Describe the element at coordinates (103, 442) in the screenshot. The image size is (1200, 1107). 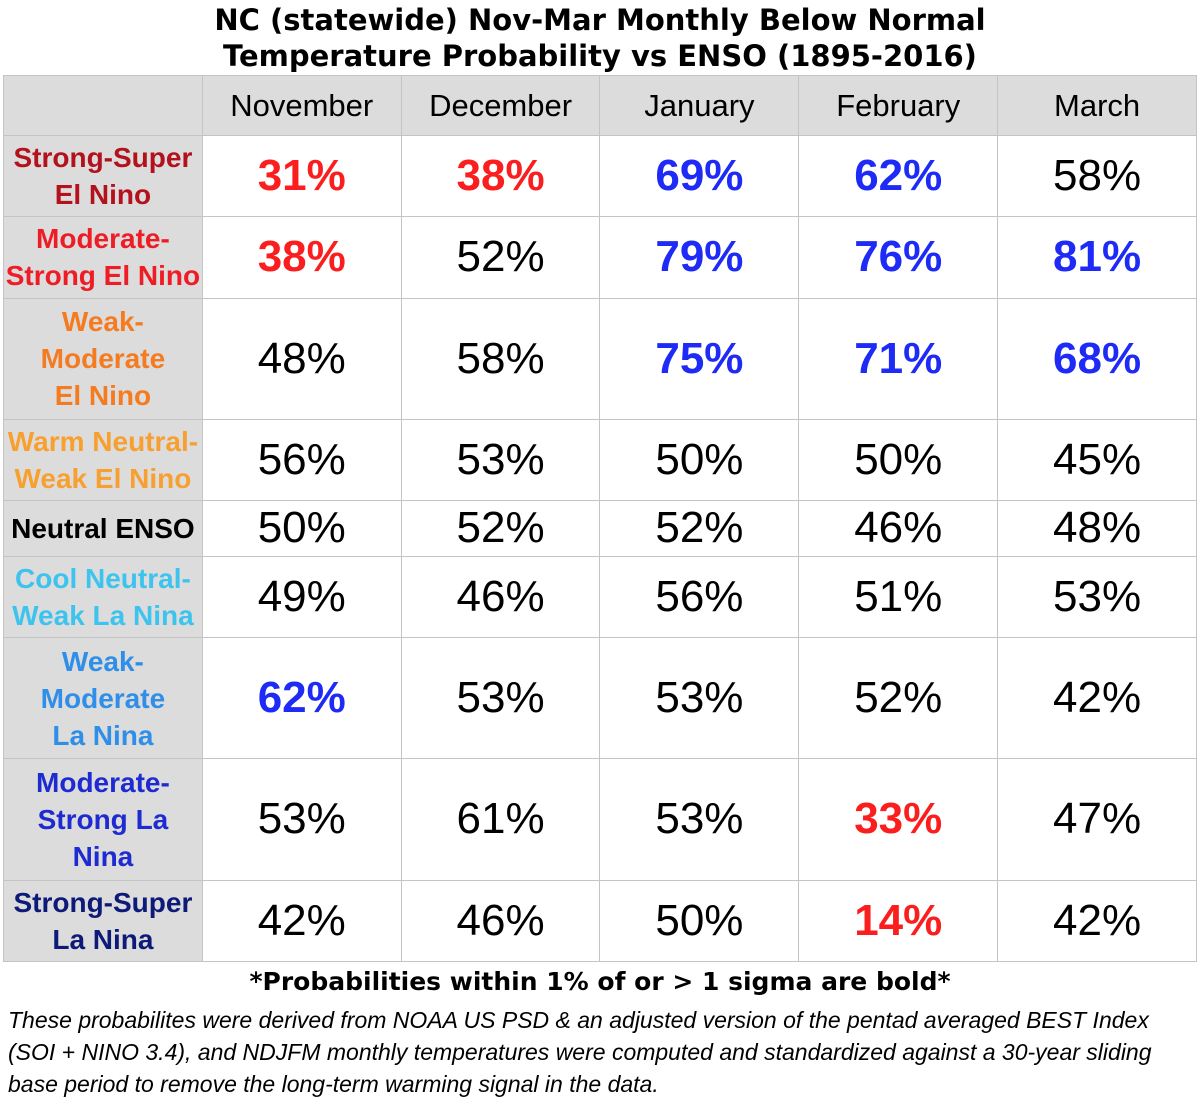
I see `row-label-line: Warm Neutral-` at that location.